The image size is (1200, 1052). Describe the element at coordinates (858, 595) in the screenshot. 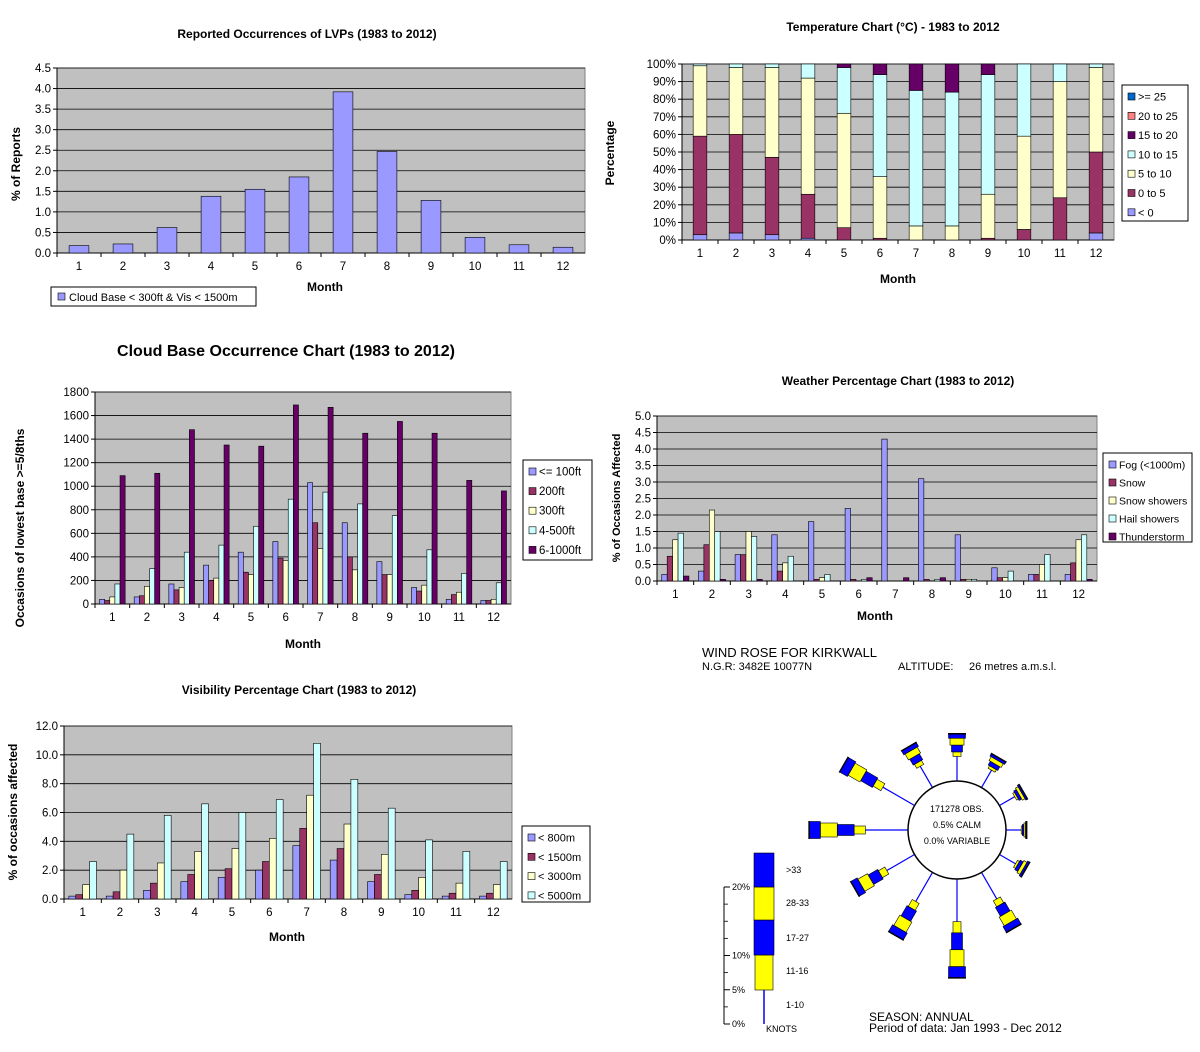

I see `weather-x-tick-label: 6` at that location.